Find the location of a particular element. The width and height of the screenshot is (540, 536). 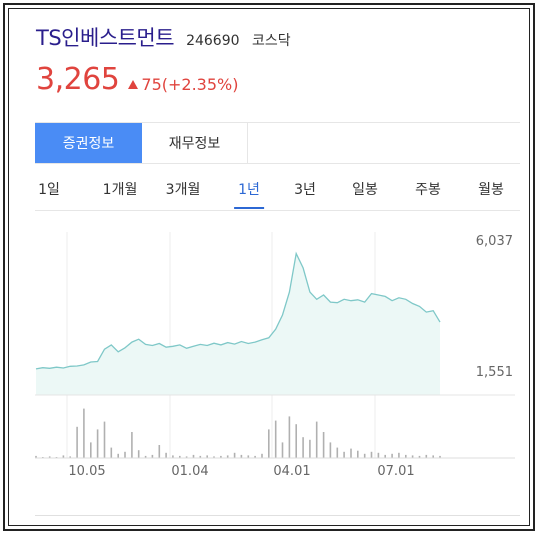

period-weekly-candle: 주봉 is located at coordinates (428, 190).